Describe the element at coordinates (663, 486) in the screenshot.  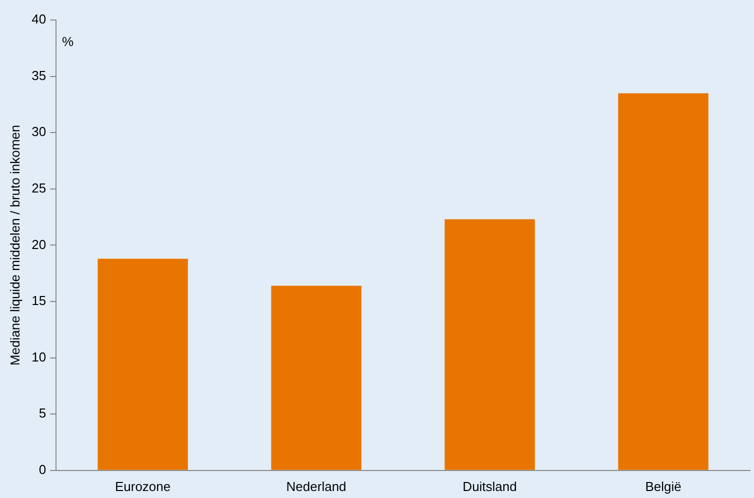
I see `x-tick-label: België` at that location.